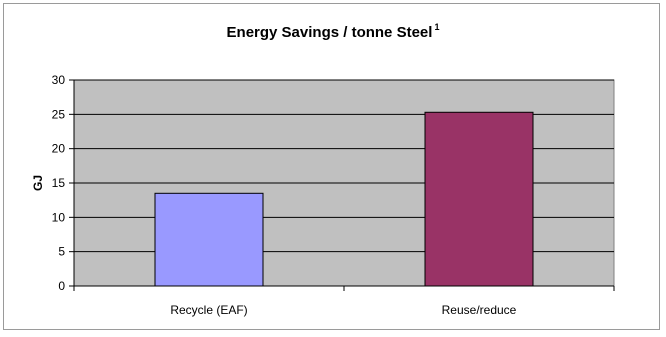 The image size is (666, 337). I want to click on chart-title: Energy Savings / tonne Steel 1, so click(333, 31).